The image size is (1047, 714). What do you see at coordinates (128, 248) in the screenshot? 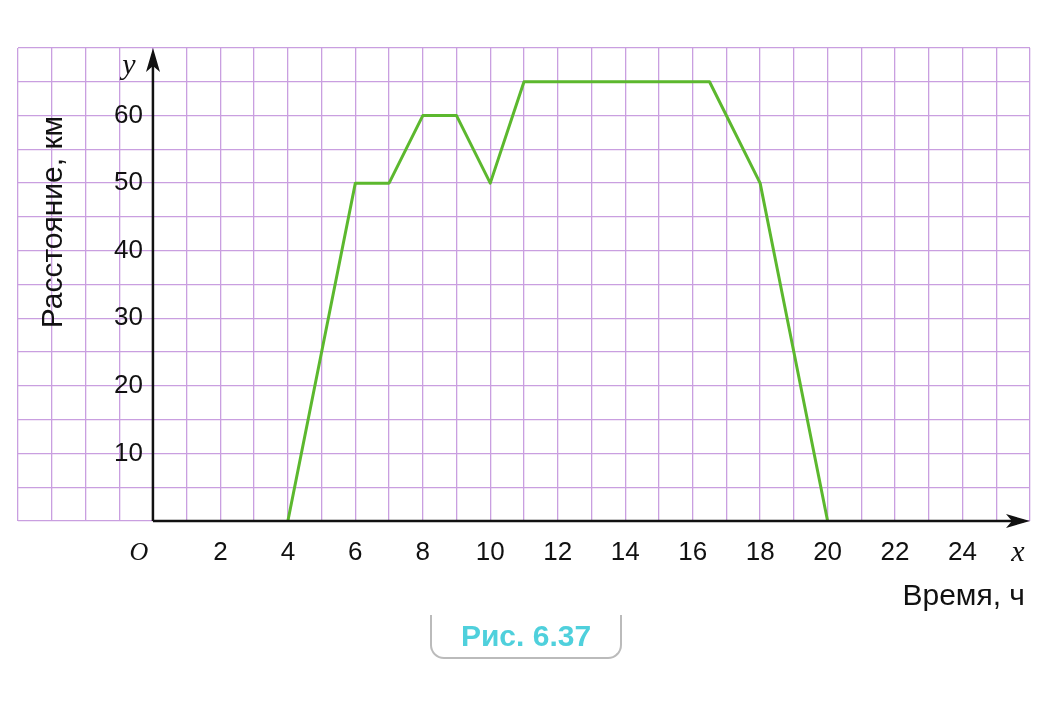
I see `y-tick-label: 40` at bounding box center [128, 248].